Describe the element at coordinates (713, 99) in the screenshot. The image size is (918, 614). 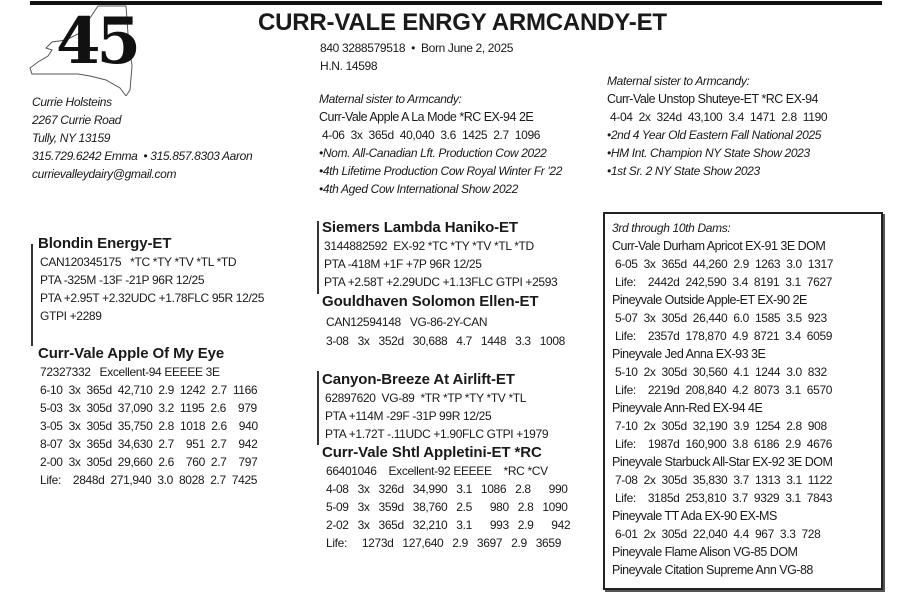
I see `sister-name: Curr-Vale Unstop Shuteye-ET *RC EX-94` at that location.